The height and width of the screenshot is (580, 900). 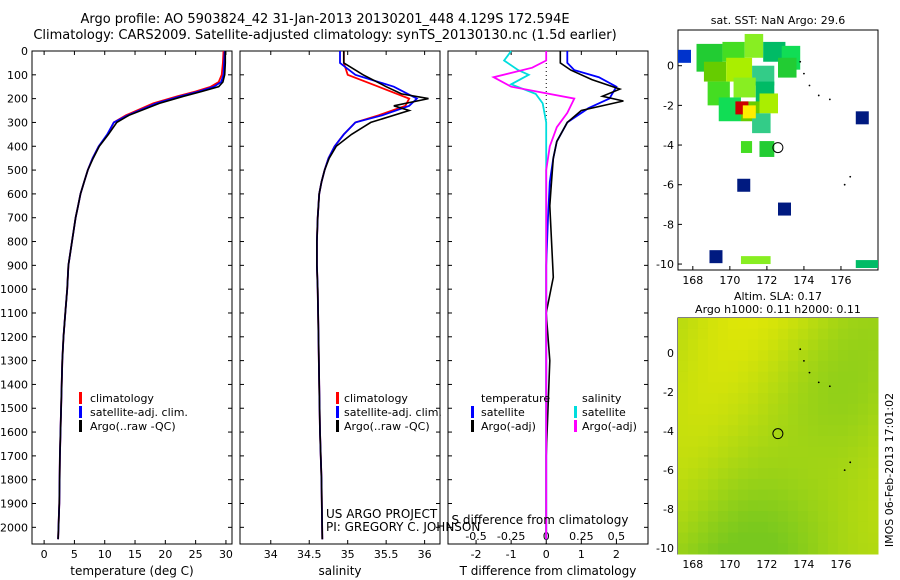 What do you see at coordinates (74, 554) in the screenshot?
I see `x-tick-label: 5` at bounding box center [74, 554].